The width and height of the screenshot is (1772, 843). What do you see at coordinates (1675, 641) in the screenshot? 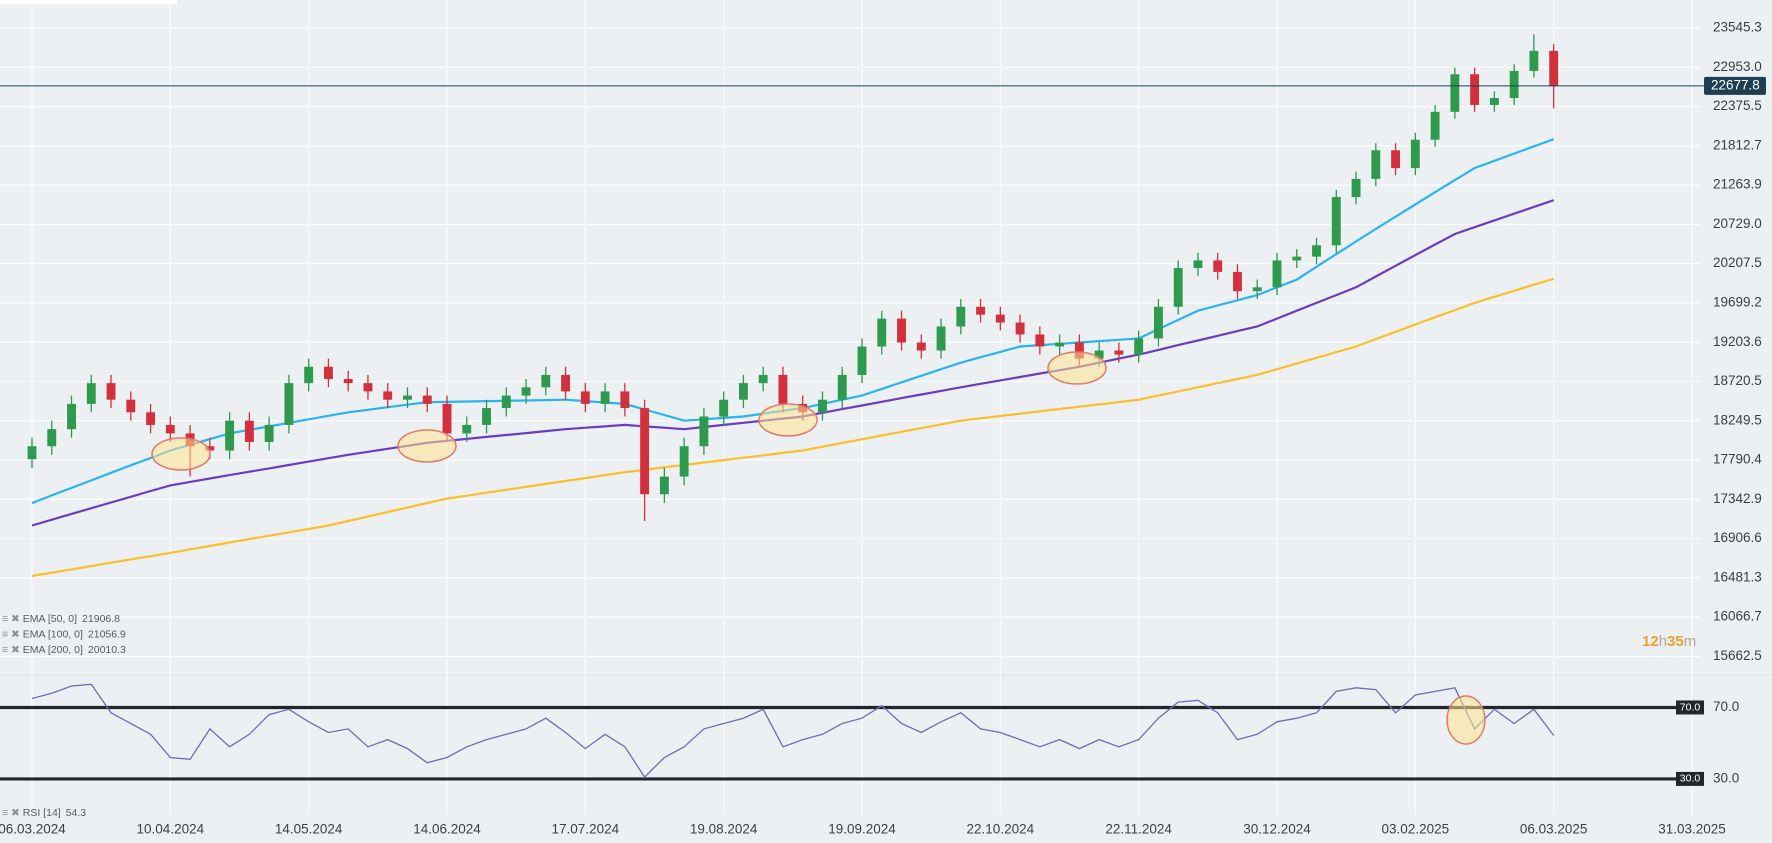
I see `countdown-part: 35` at bounding box center [1675, 641].